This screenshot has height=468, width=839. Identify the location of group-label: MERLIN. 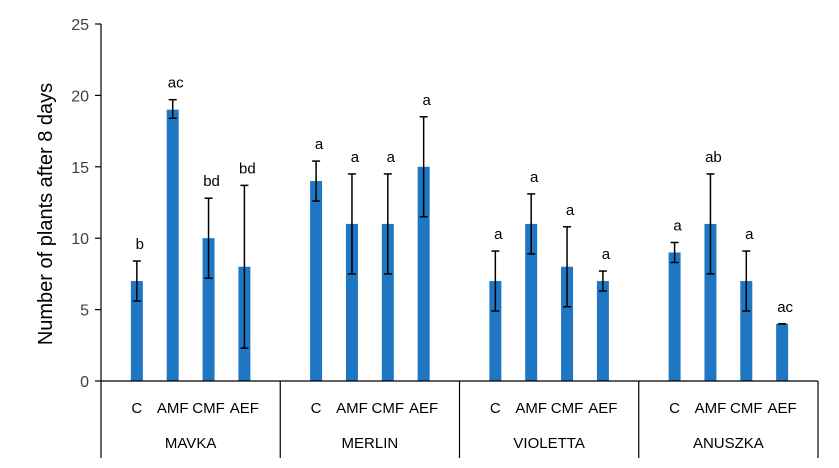
(370, 443).